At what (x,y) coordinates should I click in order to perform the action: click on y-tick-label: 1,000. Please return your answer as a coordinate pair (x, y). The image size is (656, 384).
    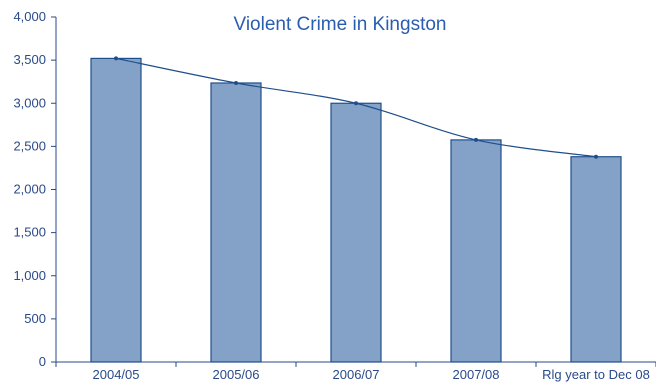
    Looking at the image, I should click on (29, 275).